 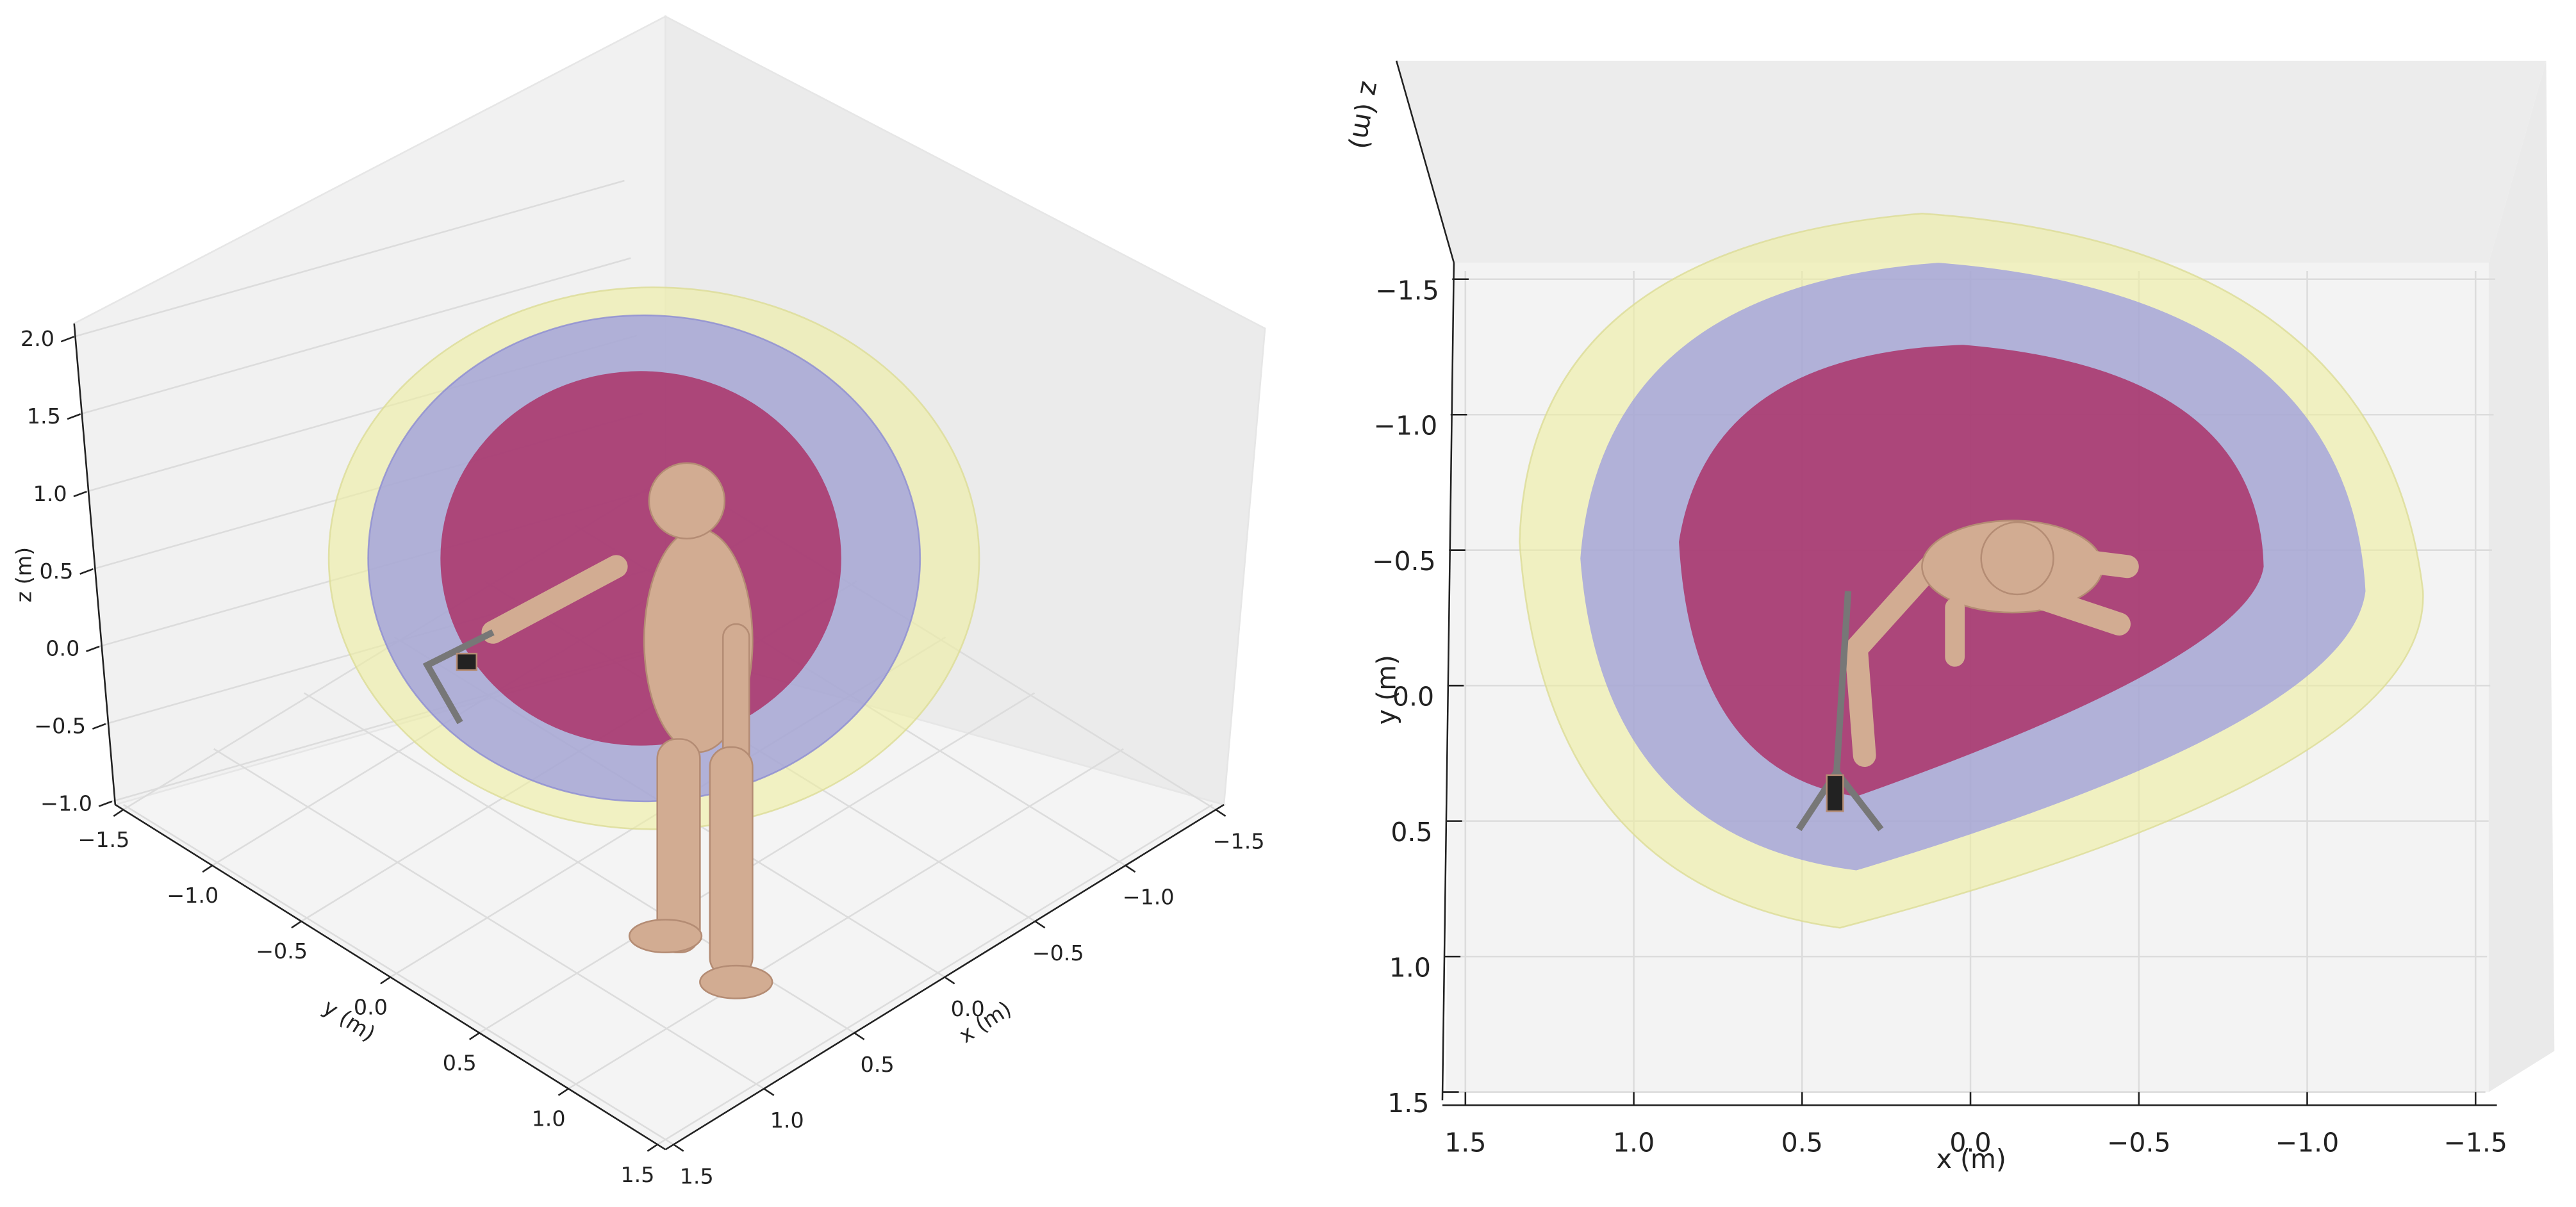 I want to click on z-tick-label: 0.5, so click(x=56, y=572).